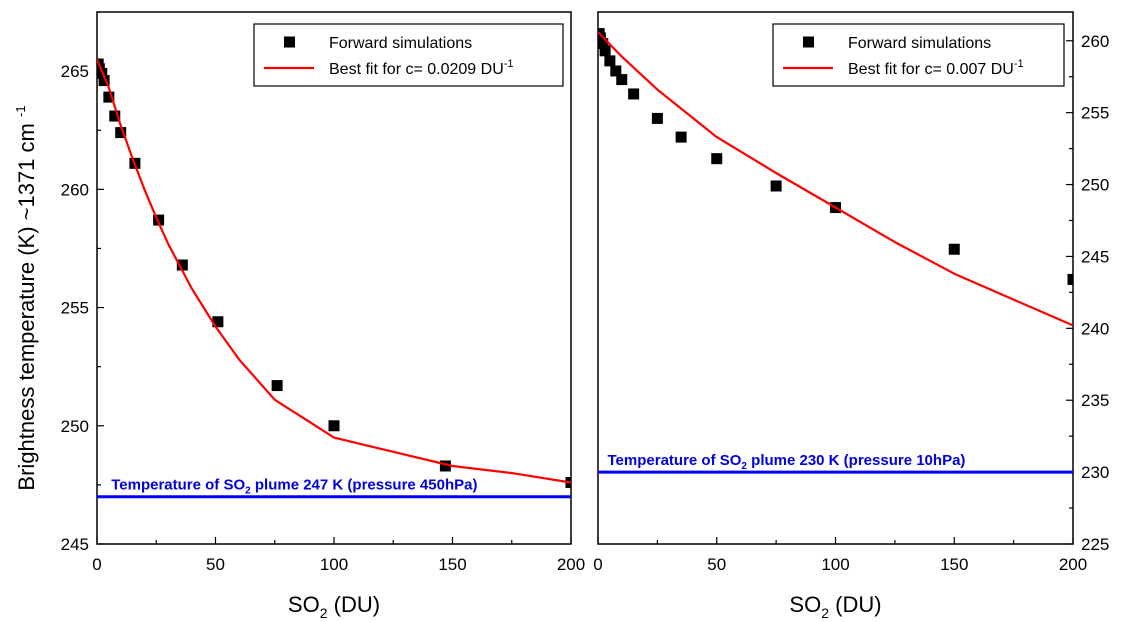 The width and height of the screenshot is (1124, 622). I want to click on y-tick-label: 240, so click(1095, 328).